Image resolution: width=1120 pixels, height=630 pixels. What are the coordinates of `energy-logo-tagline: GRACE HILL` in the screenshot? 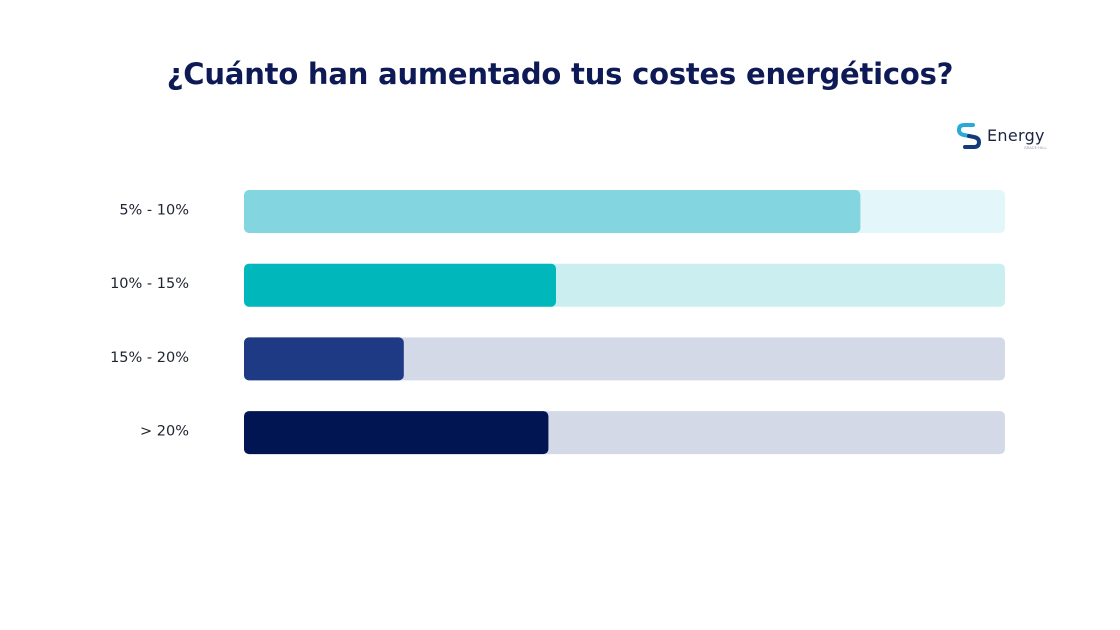 It's located at (1035, 148).